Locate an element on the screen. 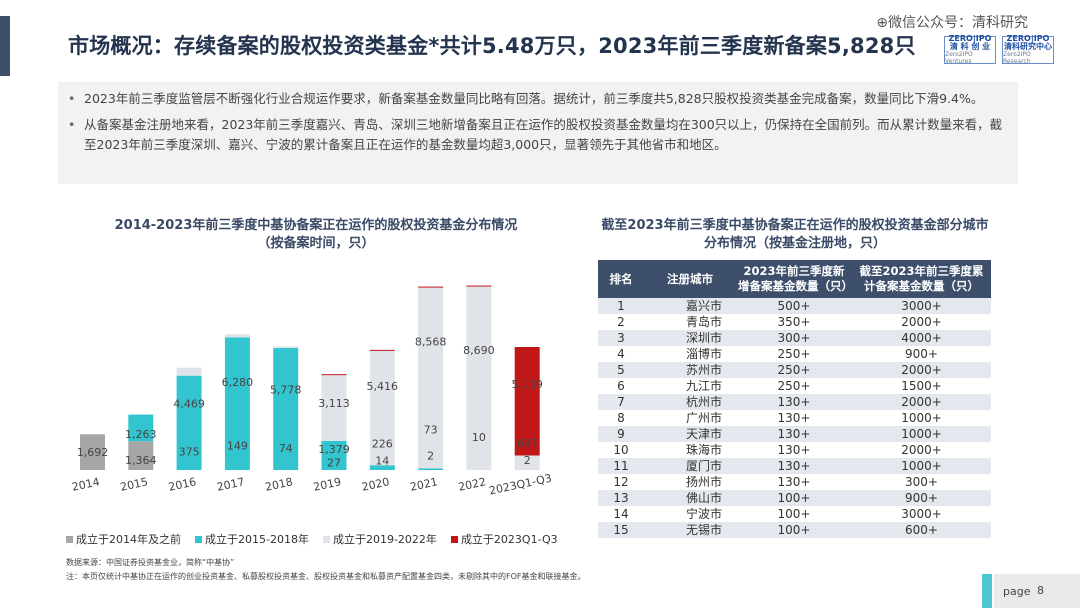 The height and width of the screenshot is (608, 1080). city-cell: 珠海市 is located at coordinates (690, 450).